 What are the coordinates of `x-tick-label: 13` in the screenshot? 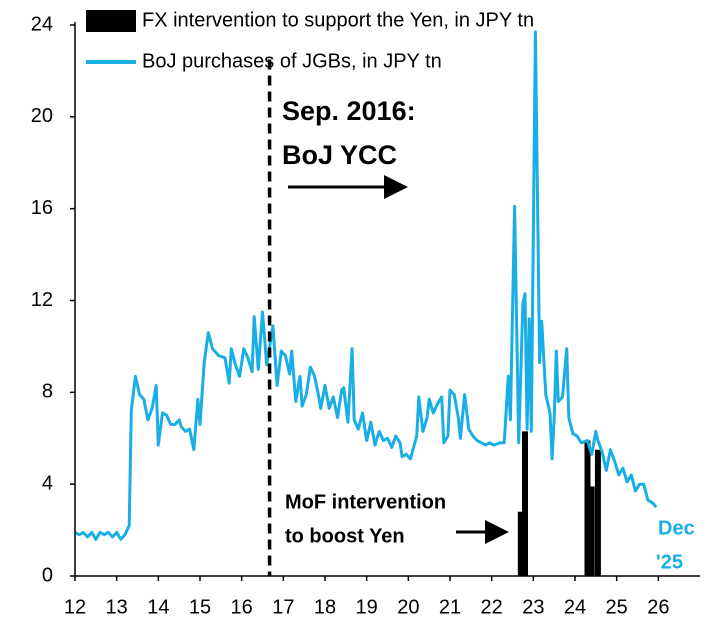 It's located at (117, 607).